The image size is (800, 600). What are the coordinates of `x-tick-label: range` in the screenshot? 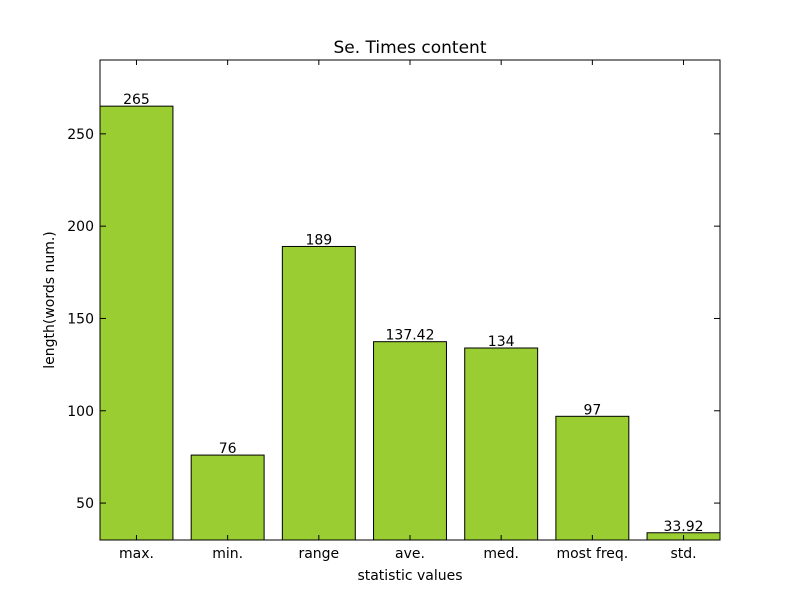 It's located at (318, 554).